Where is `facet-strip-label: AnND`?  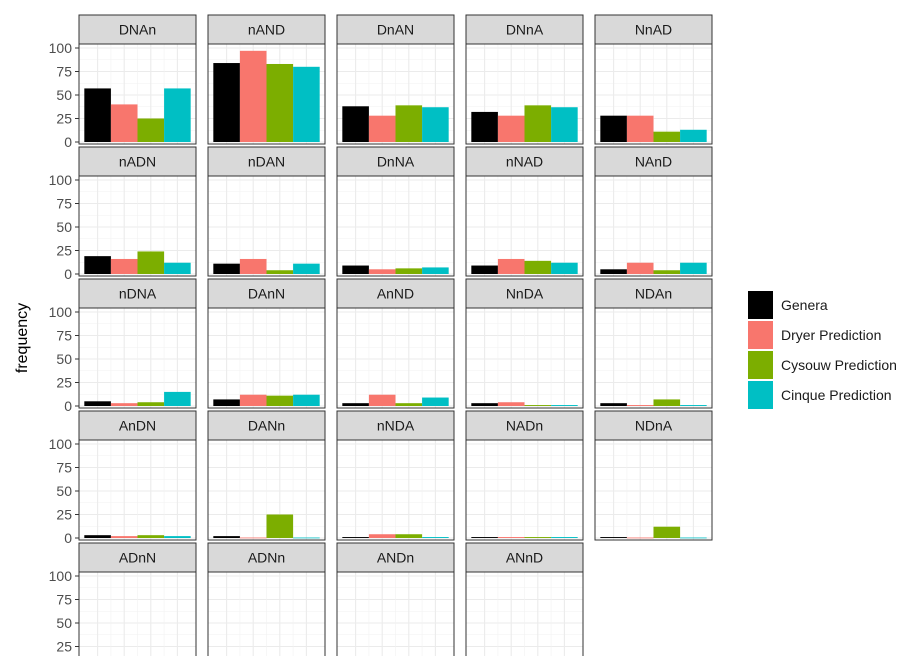
facet-strip-label: AnND is located at coordinates (395, 294).